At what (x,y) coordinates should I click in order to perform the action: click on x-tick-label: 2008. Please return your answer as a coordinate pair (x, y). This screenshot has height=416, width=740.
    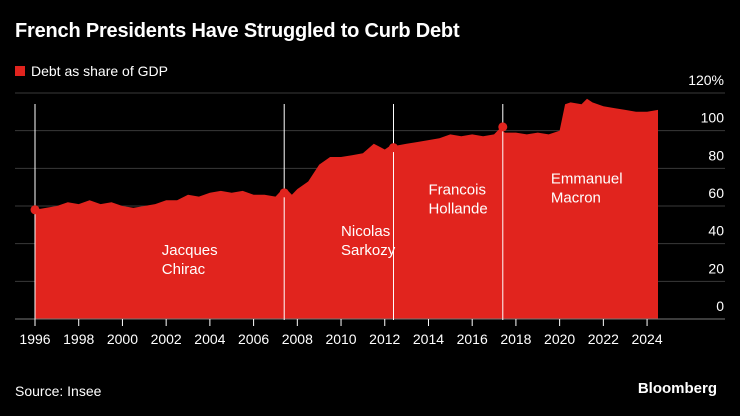
    Looking at the image, I should click on (297, 339).